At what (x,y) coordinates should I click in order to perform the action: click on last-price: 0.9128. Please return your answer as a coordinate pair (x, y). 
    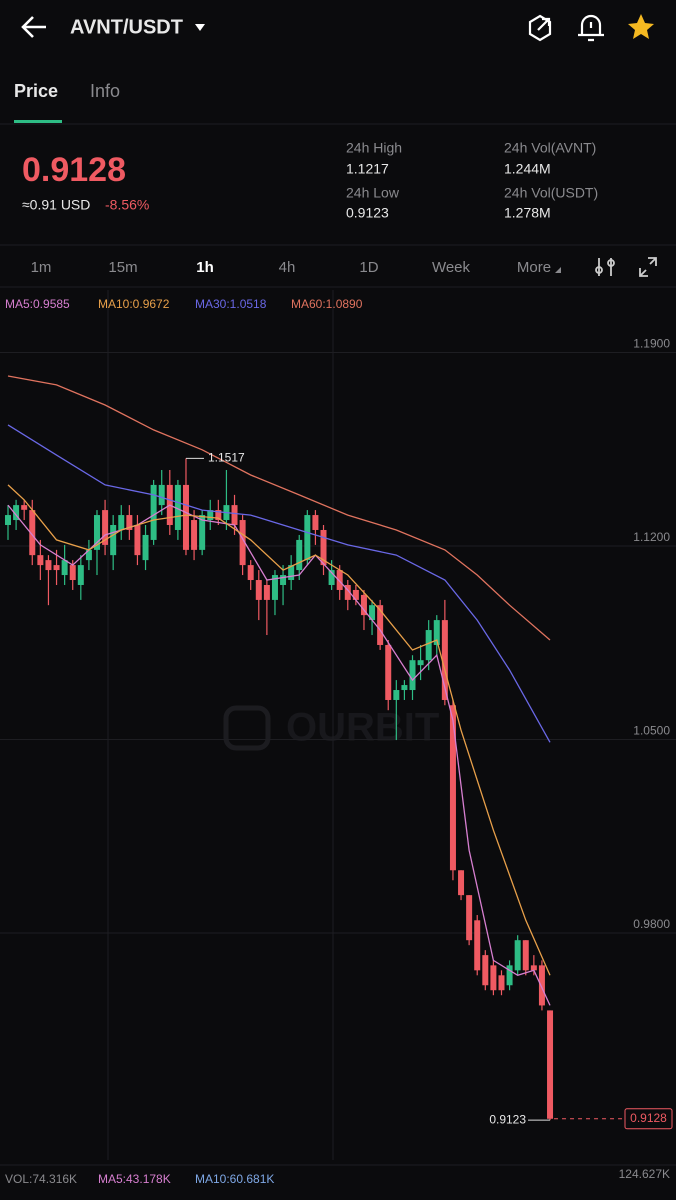
    Looking at the image, I should click on (74, 170).